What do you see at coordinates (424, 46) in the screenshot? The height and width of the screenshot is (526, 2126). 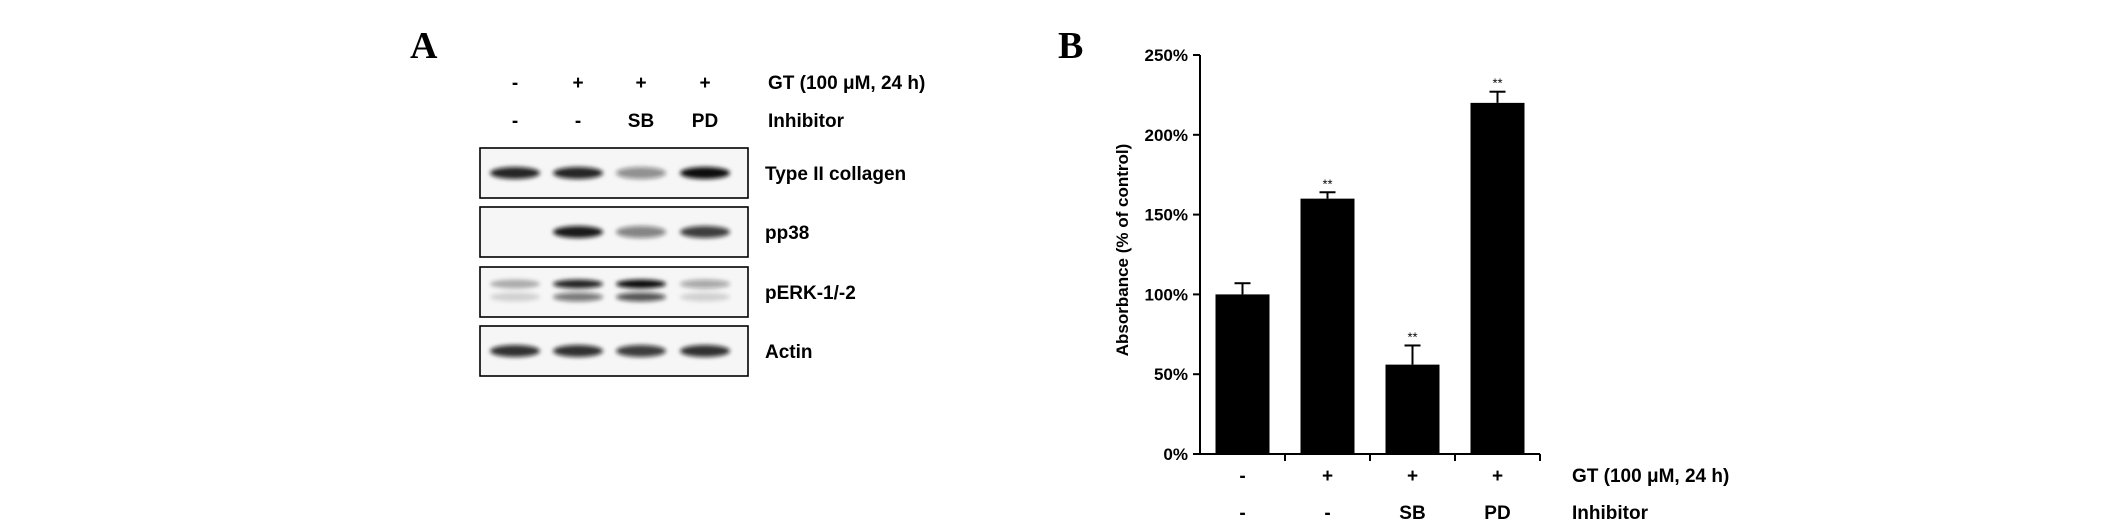 I see `panel-a-label: A` at bounding box center [424, 46].